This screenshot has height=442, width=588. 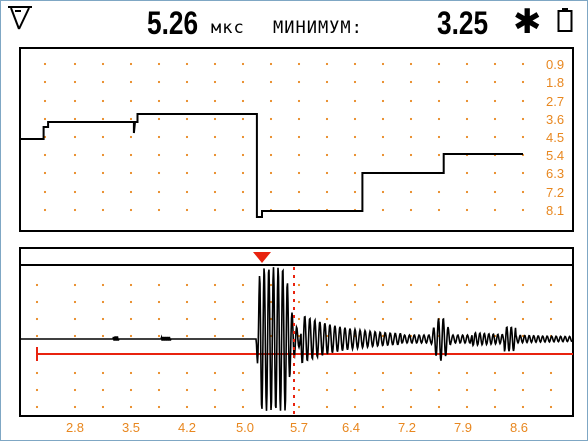 What do you see at coordinates (527, 22) in the screenshot?
I see `asterisk-icon: ✱` at bounding box center [527, 22].